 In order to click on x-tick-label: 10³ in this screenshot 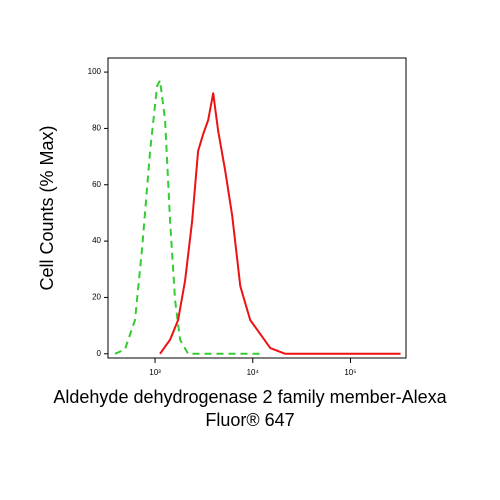, I will do `click(155, 372)`.